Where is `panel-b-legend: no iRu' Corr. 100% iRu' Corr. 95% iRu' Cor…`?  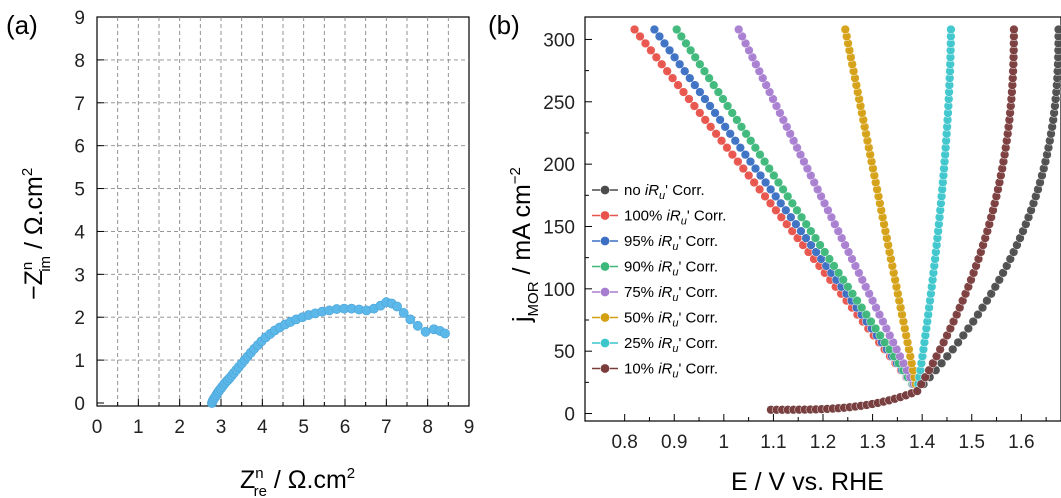
panel-b-legend: no iRu' Corr. 100% iRu' Corr. 95% iRu' Cor… is located at coordinates (659, 281).